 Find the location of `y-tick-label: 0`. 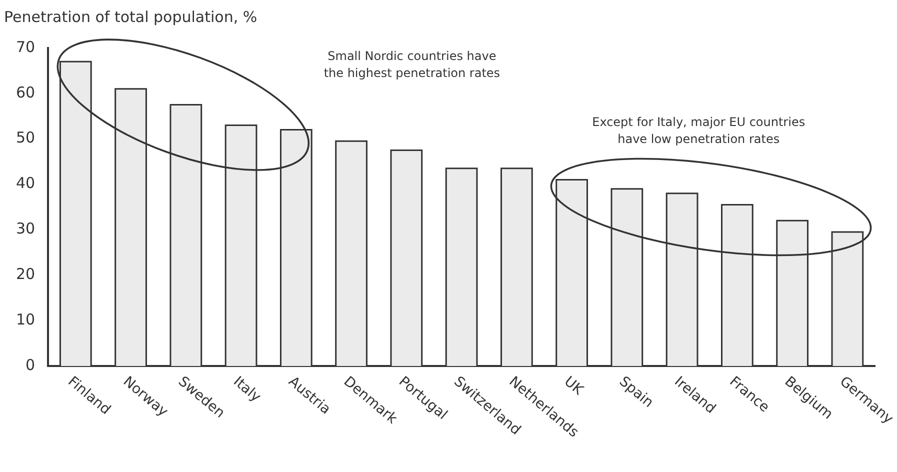

y-tick-label: 0 is located at coordinates (31, 365).